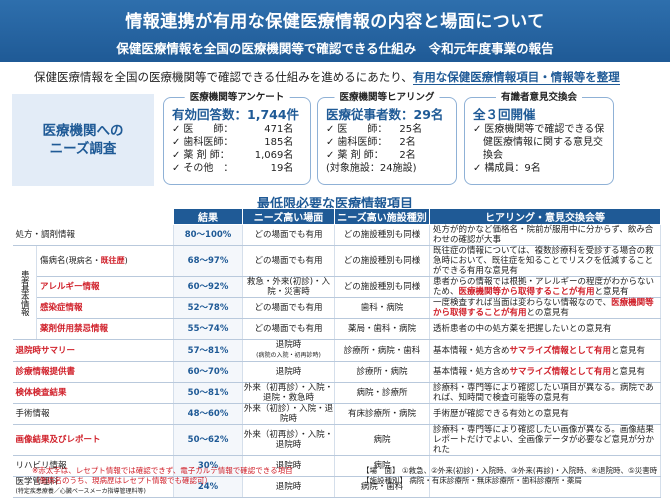 Image resolution: width=670 pixels, height=500 pixels. I want to click on result-value: 52〜78%, so click(208, 308).